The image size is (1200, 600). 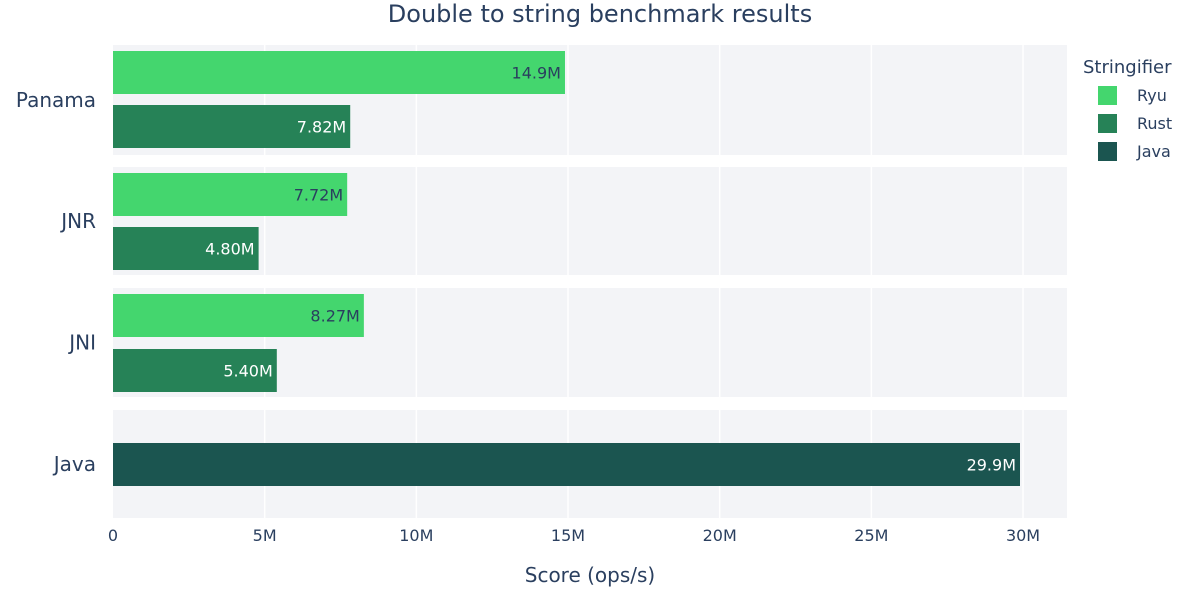 I want to click on x-axis-title: Score (ops/s), so click(x=590, y=575).